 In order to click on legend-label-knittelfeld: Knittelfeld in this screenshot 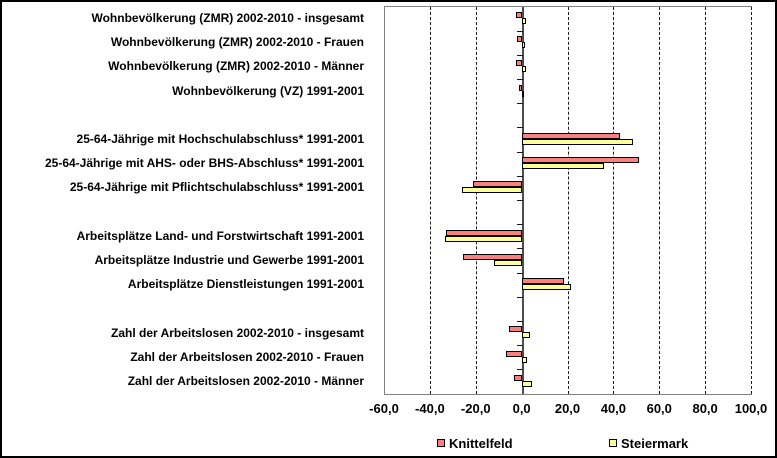, I will do `click(481, 443)`.